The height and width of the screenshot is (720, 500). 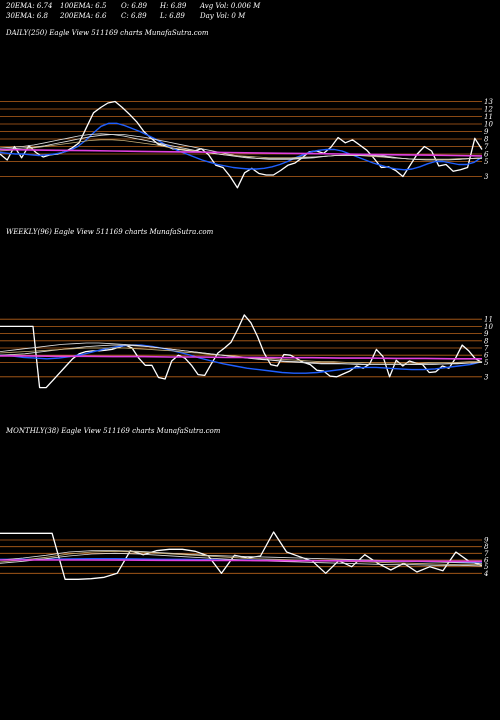 What do you see at coordinates (486, 567) in the screenshot?
I see `monthly-tick-label: 5` at bounding box center [486, 567].